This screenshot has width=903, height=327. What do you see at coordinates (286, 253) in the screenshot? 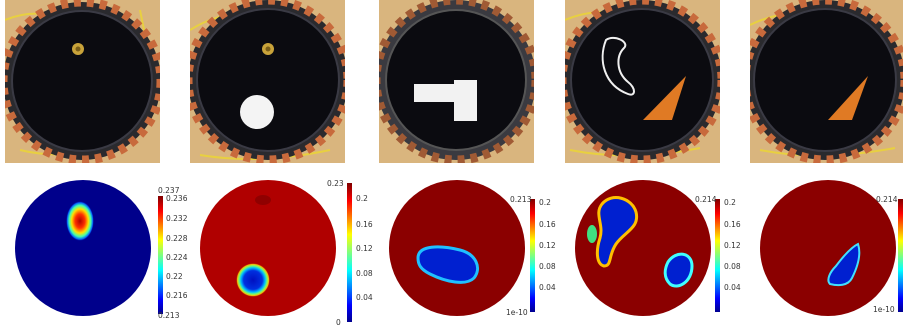
I see `reconstruction-2: 0.23 0 0.2 0.16 0.12 0.08 0.04` at bounding box center [286, 253].